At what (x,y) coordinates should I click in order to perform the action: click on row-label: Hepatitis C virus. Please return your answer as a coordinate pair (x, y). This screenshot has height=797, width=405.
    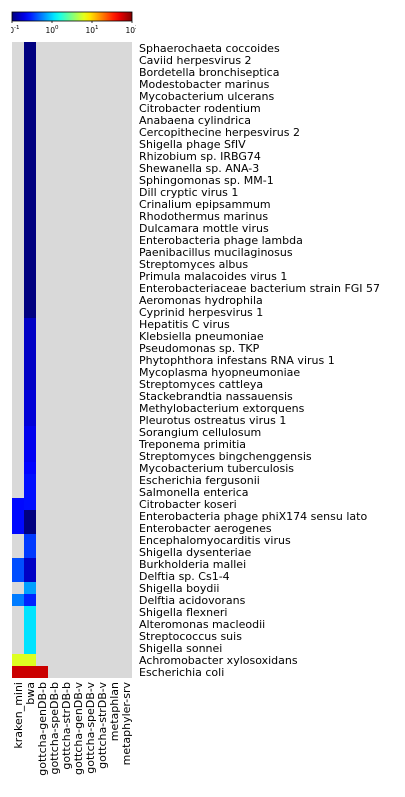
    Looking at the image, I should click on (184, 324).